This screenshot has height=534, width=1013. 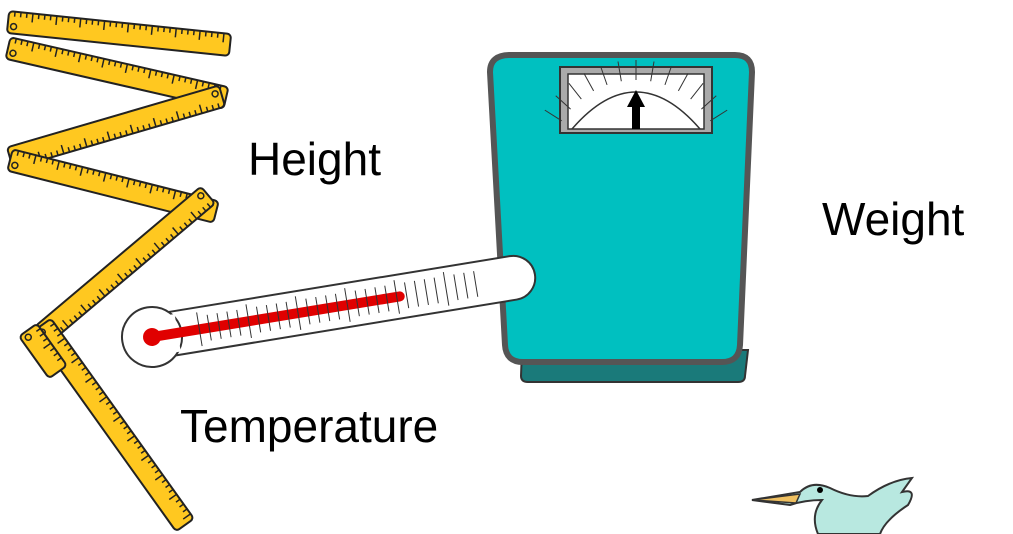 I want to click on thermometer, so click(x=329, y=311).